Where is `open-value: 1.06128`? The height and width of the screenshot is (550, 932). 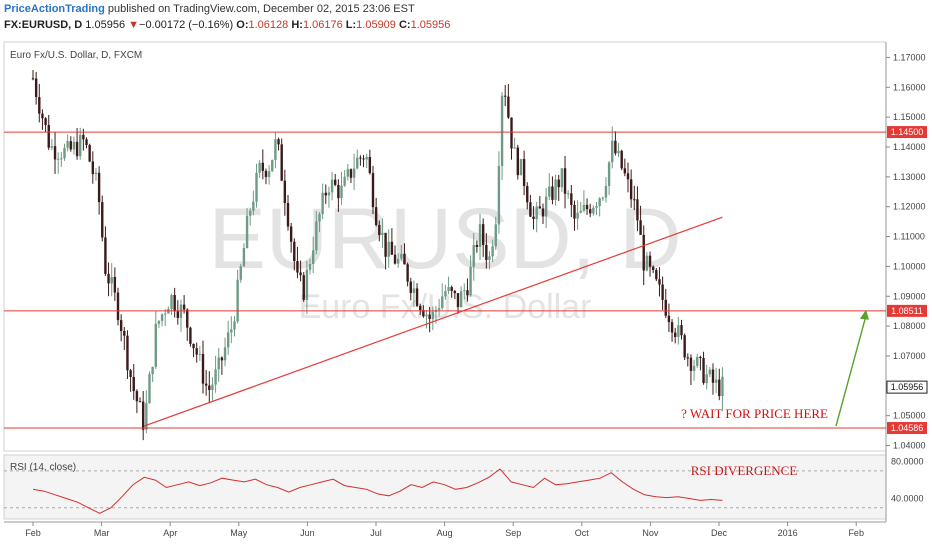 open-value: 1.06128 is located at coordinates (268, 25).